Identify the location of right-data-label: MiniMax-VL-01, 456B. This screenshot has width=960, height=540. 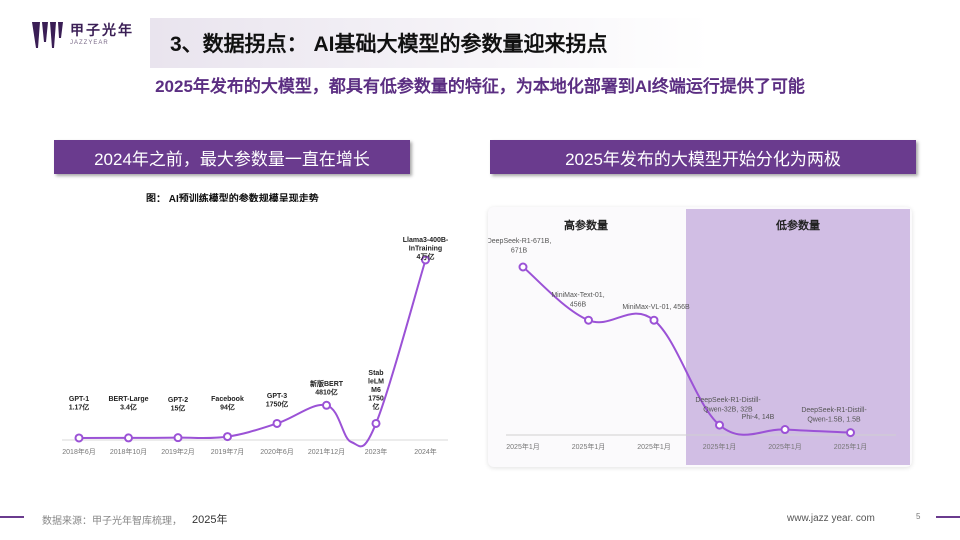
(656, 307).